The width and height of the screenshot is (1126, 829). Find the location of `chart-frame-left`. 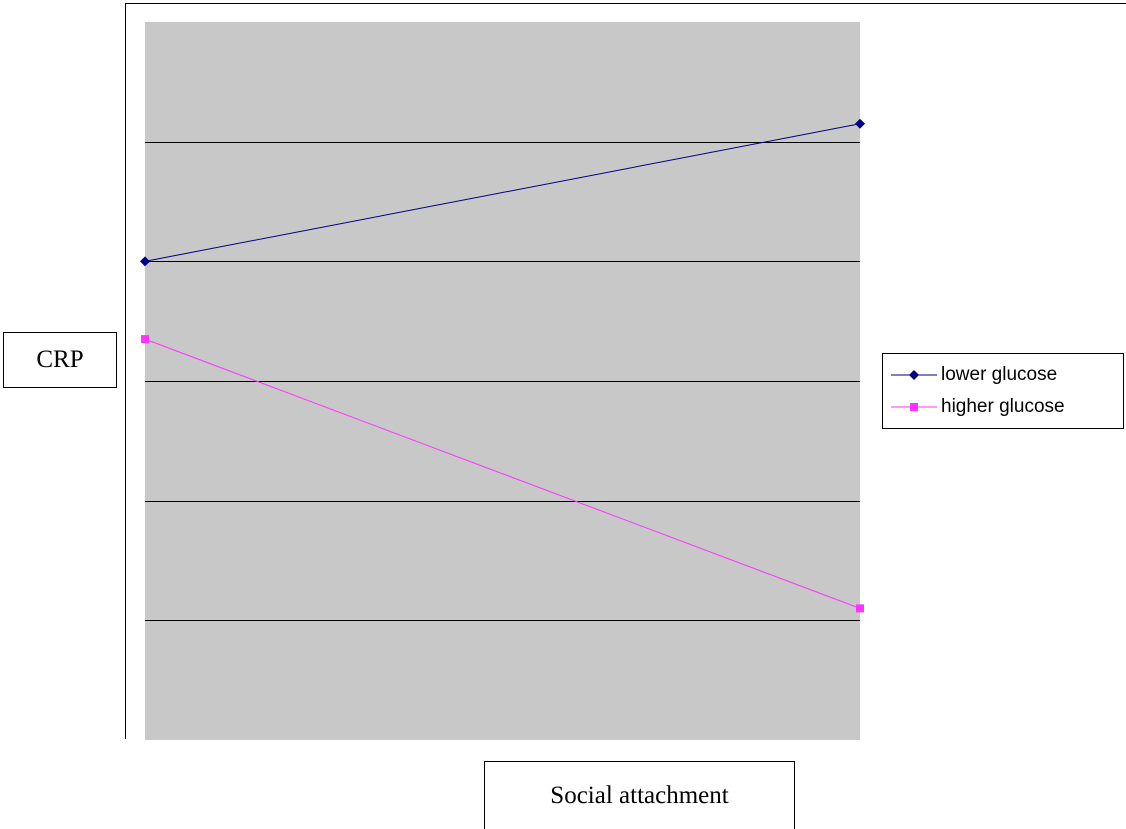

chart-frame-left is located at coordinates (125, 371).